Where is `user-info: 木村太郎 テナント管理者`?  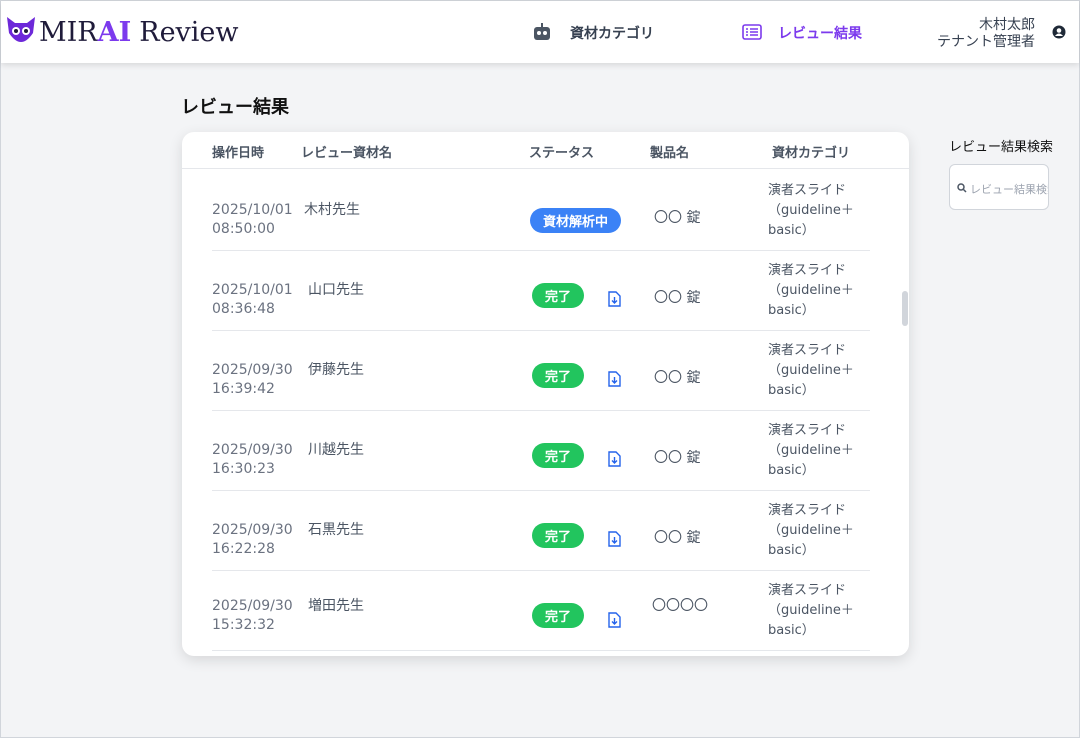
user-info: 木村太郎 テナント管理者 is located at coordinates (986, 34).